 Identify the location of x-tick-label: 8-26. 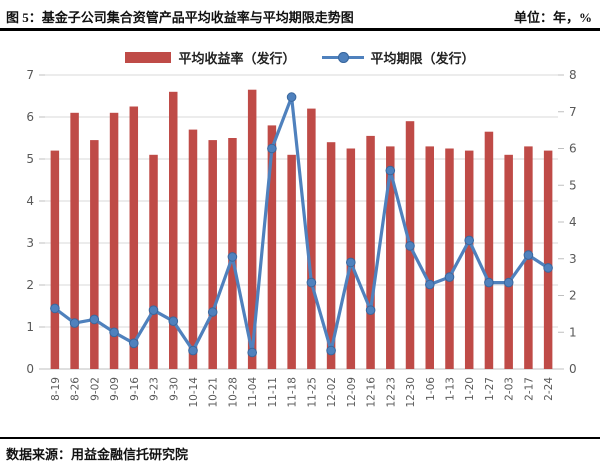
(76, 389).